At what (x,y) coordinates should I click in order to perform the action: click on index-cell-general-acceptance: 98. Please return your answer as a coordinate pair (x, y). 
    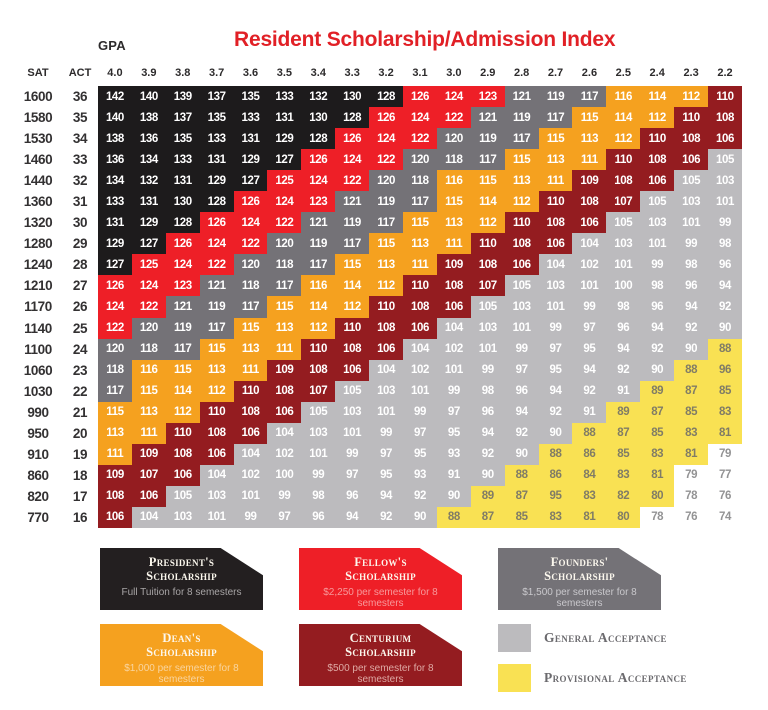
    Looking at the image, I should click on (691, 265).